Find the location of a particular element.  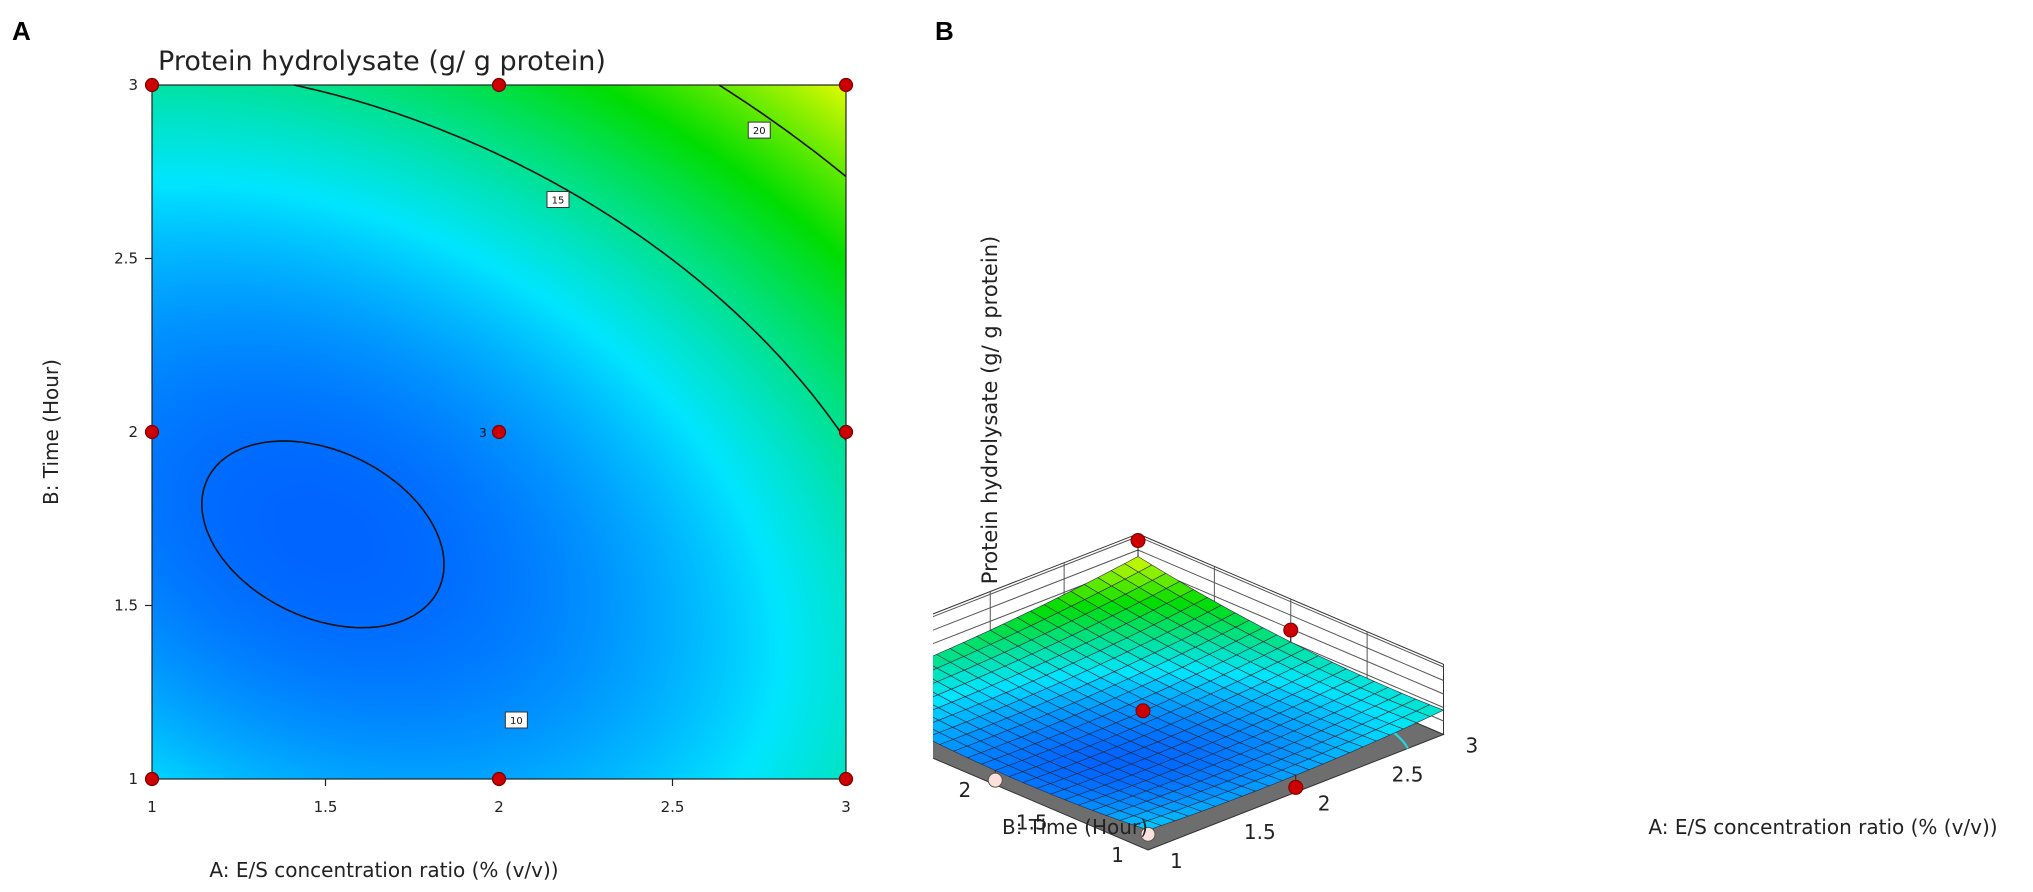

a-tick-label: 3 is located at coordinates (1472, 746).